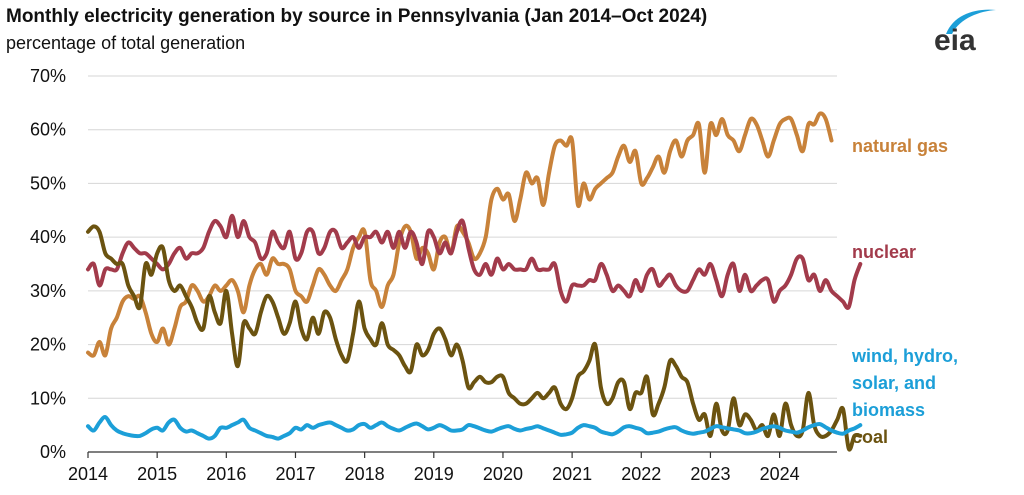  I want to click on y-tick-label: 70%, so click(48, 76).